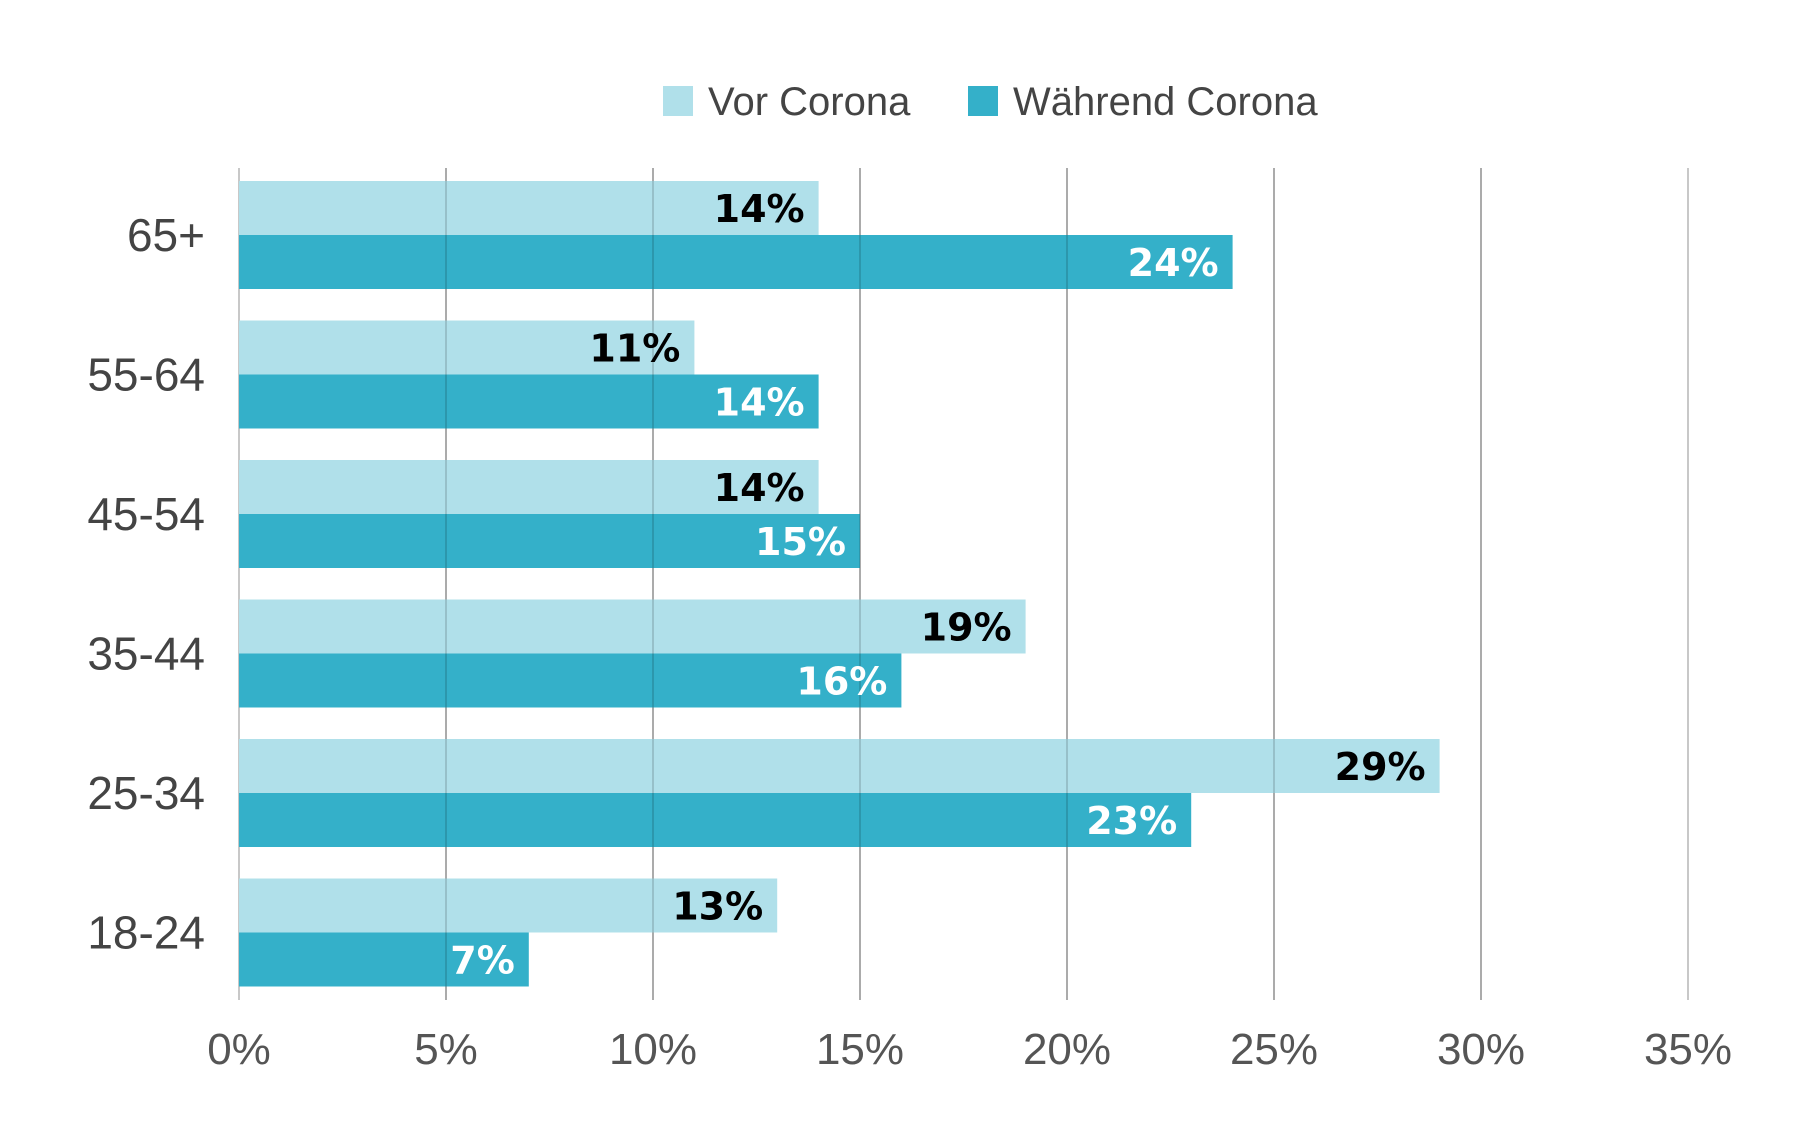  Describe the element at coordinates (1274, 1049) in the screenshot. I see `x-tick-label: 25%` at that location.